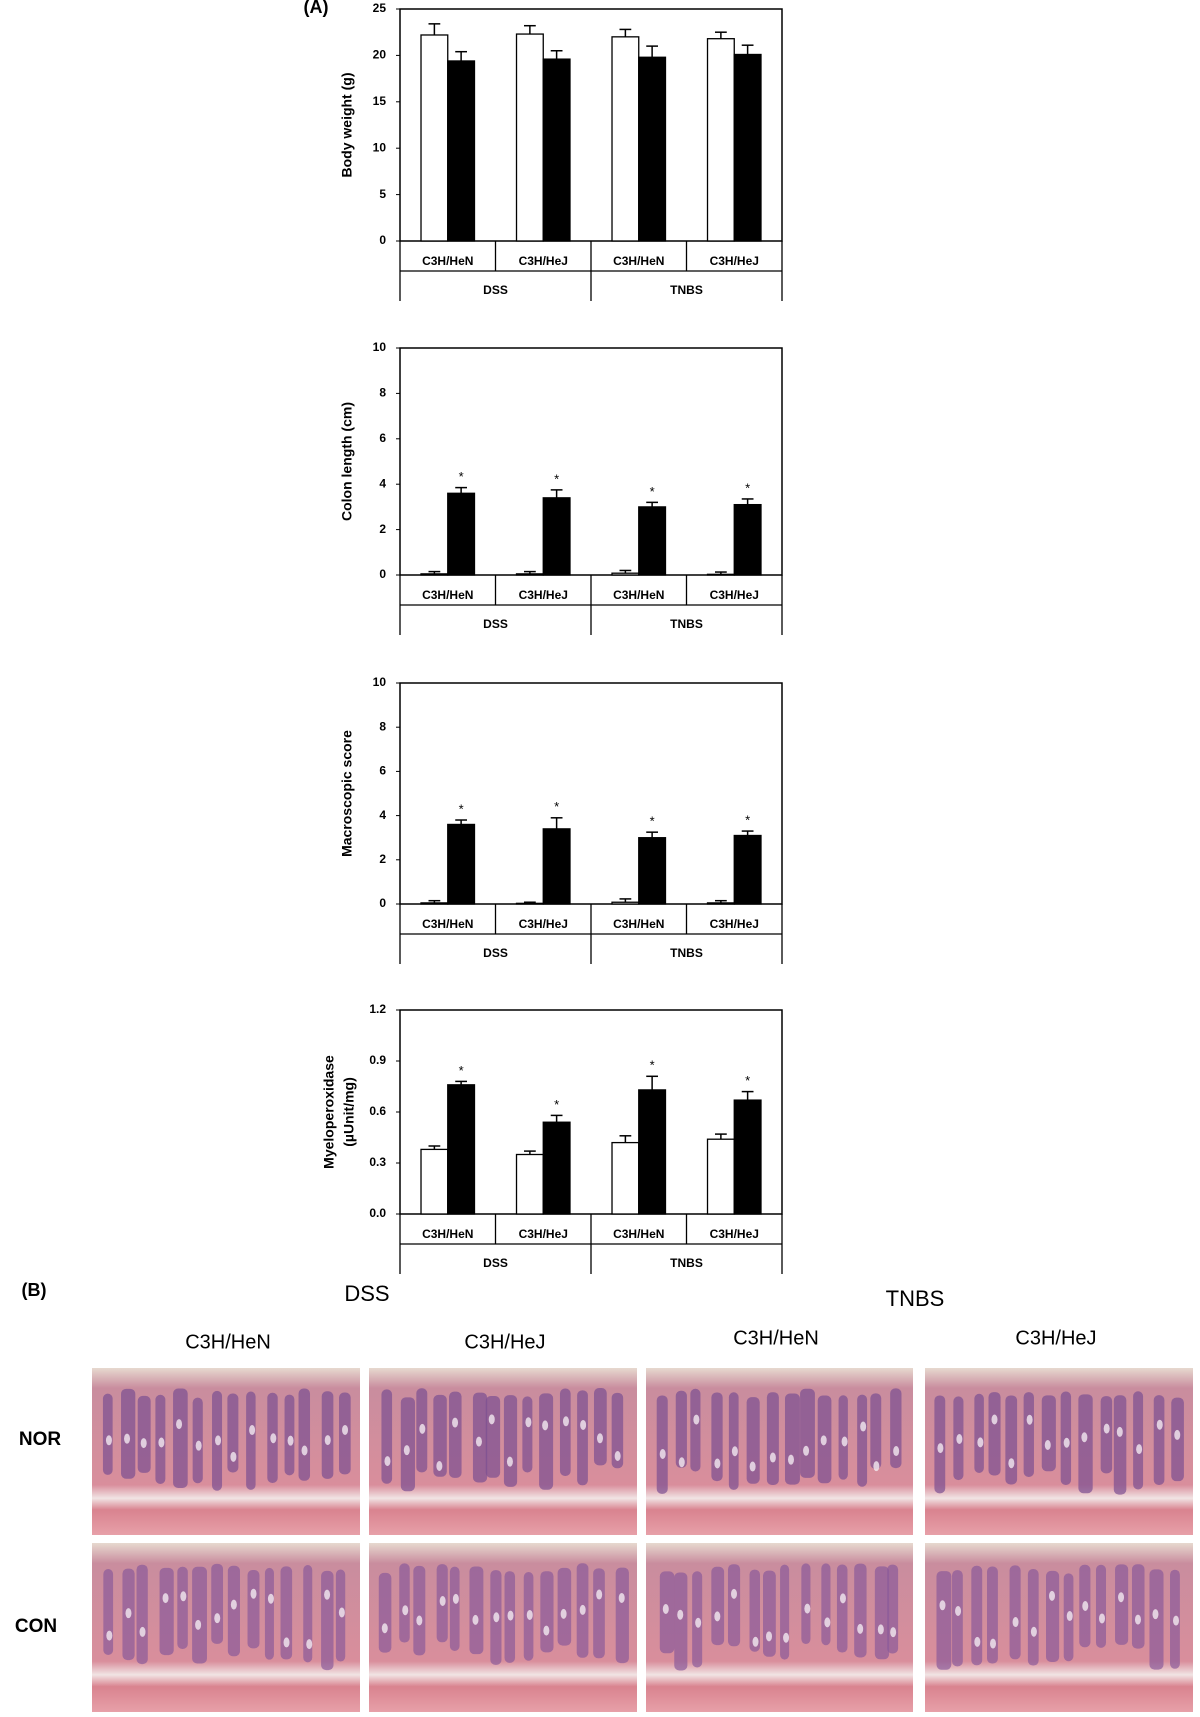  What do you see at coordinates (380, 55) in the screenshot?
I see `y-tick-label: 20` at bounding box center [380, 55].